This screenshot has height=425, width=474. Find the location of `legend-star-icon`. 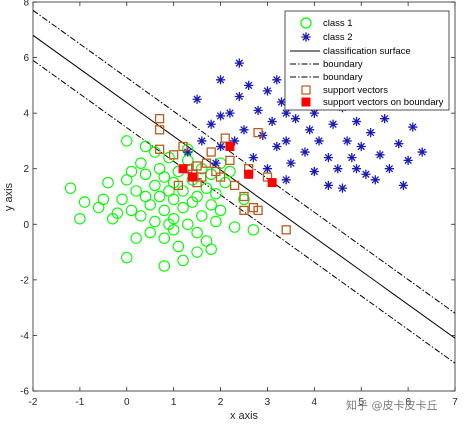

legend-star-icon is located at coordinates (306, 37).